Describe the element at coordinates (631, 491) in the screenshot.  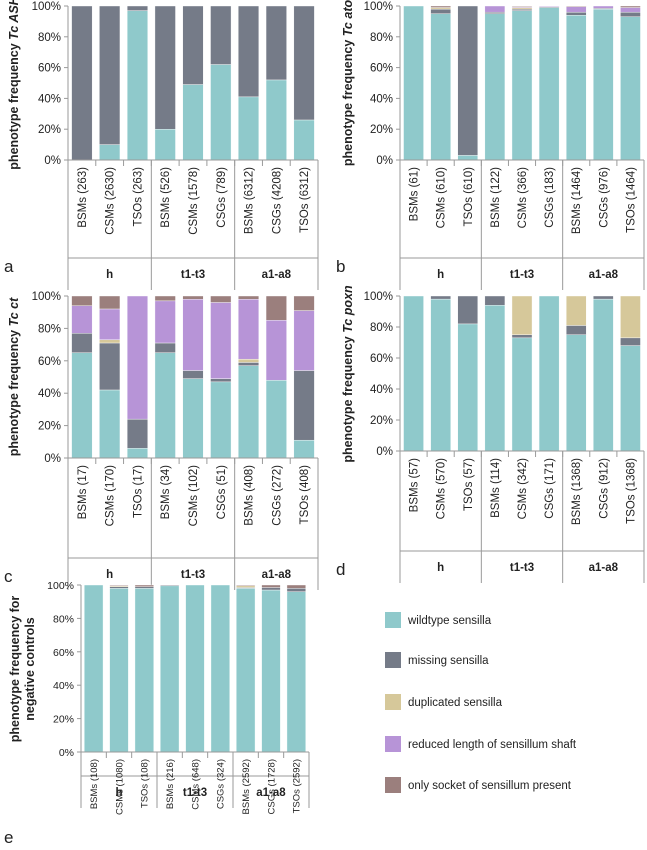
I see `x-category-label: TSOs (1368)` at that location.